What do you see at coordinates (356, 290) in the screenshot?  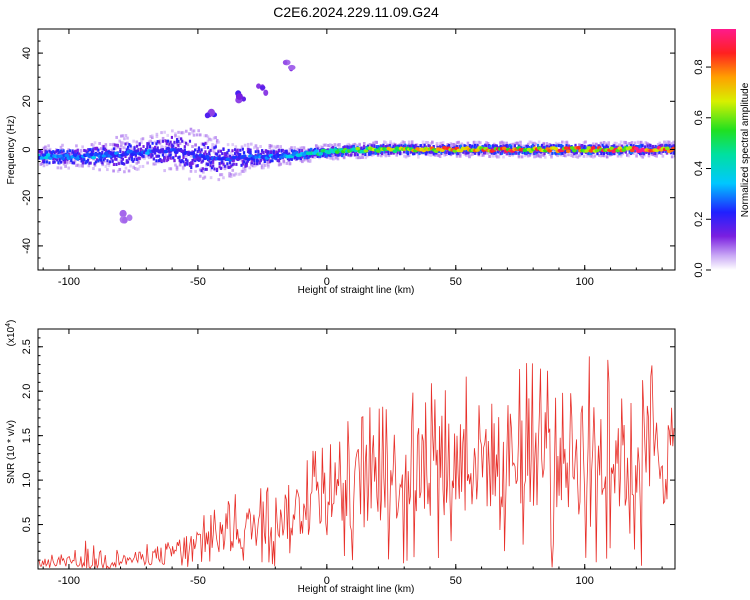 I see `spectrogram-xlabel: Height of straight line (km)` at bounding box center [356, 290].